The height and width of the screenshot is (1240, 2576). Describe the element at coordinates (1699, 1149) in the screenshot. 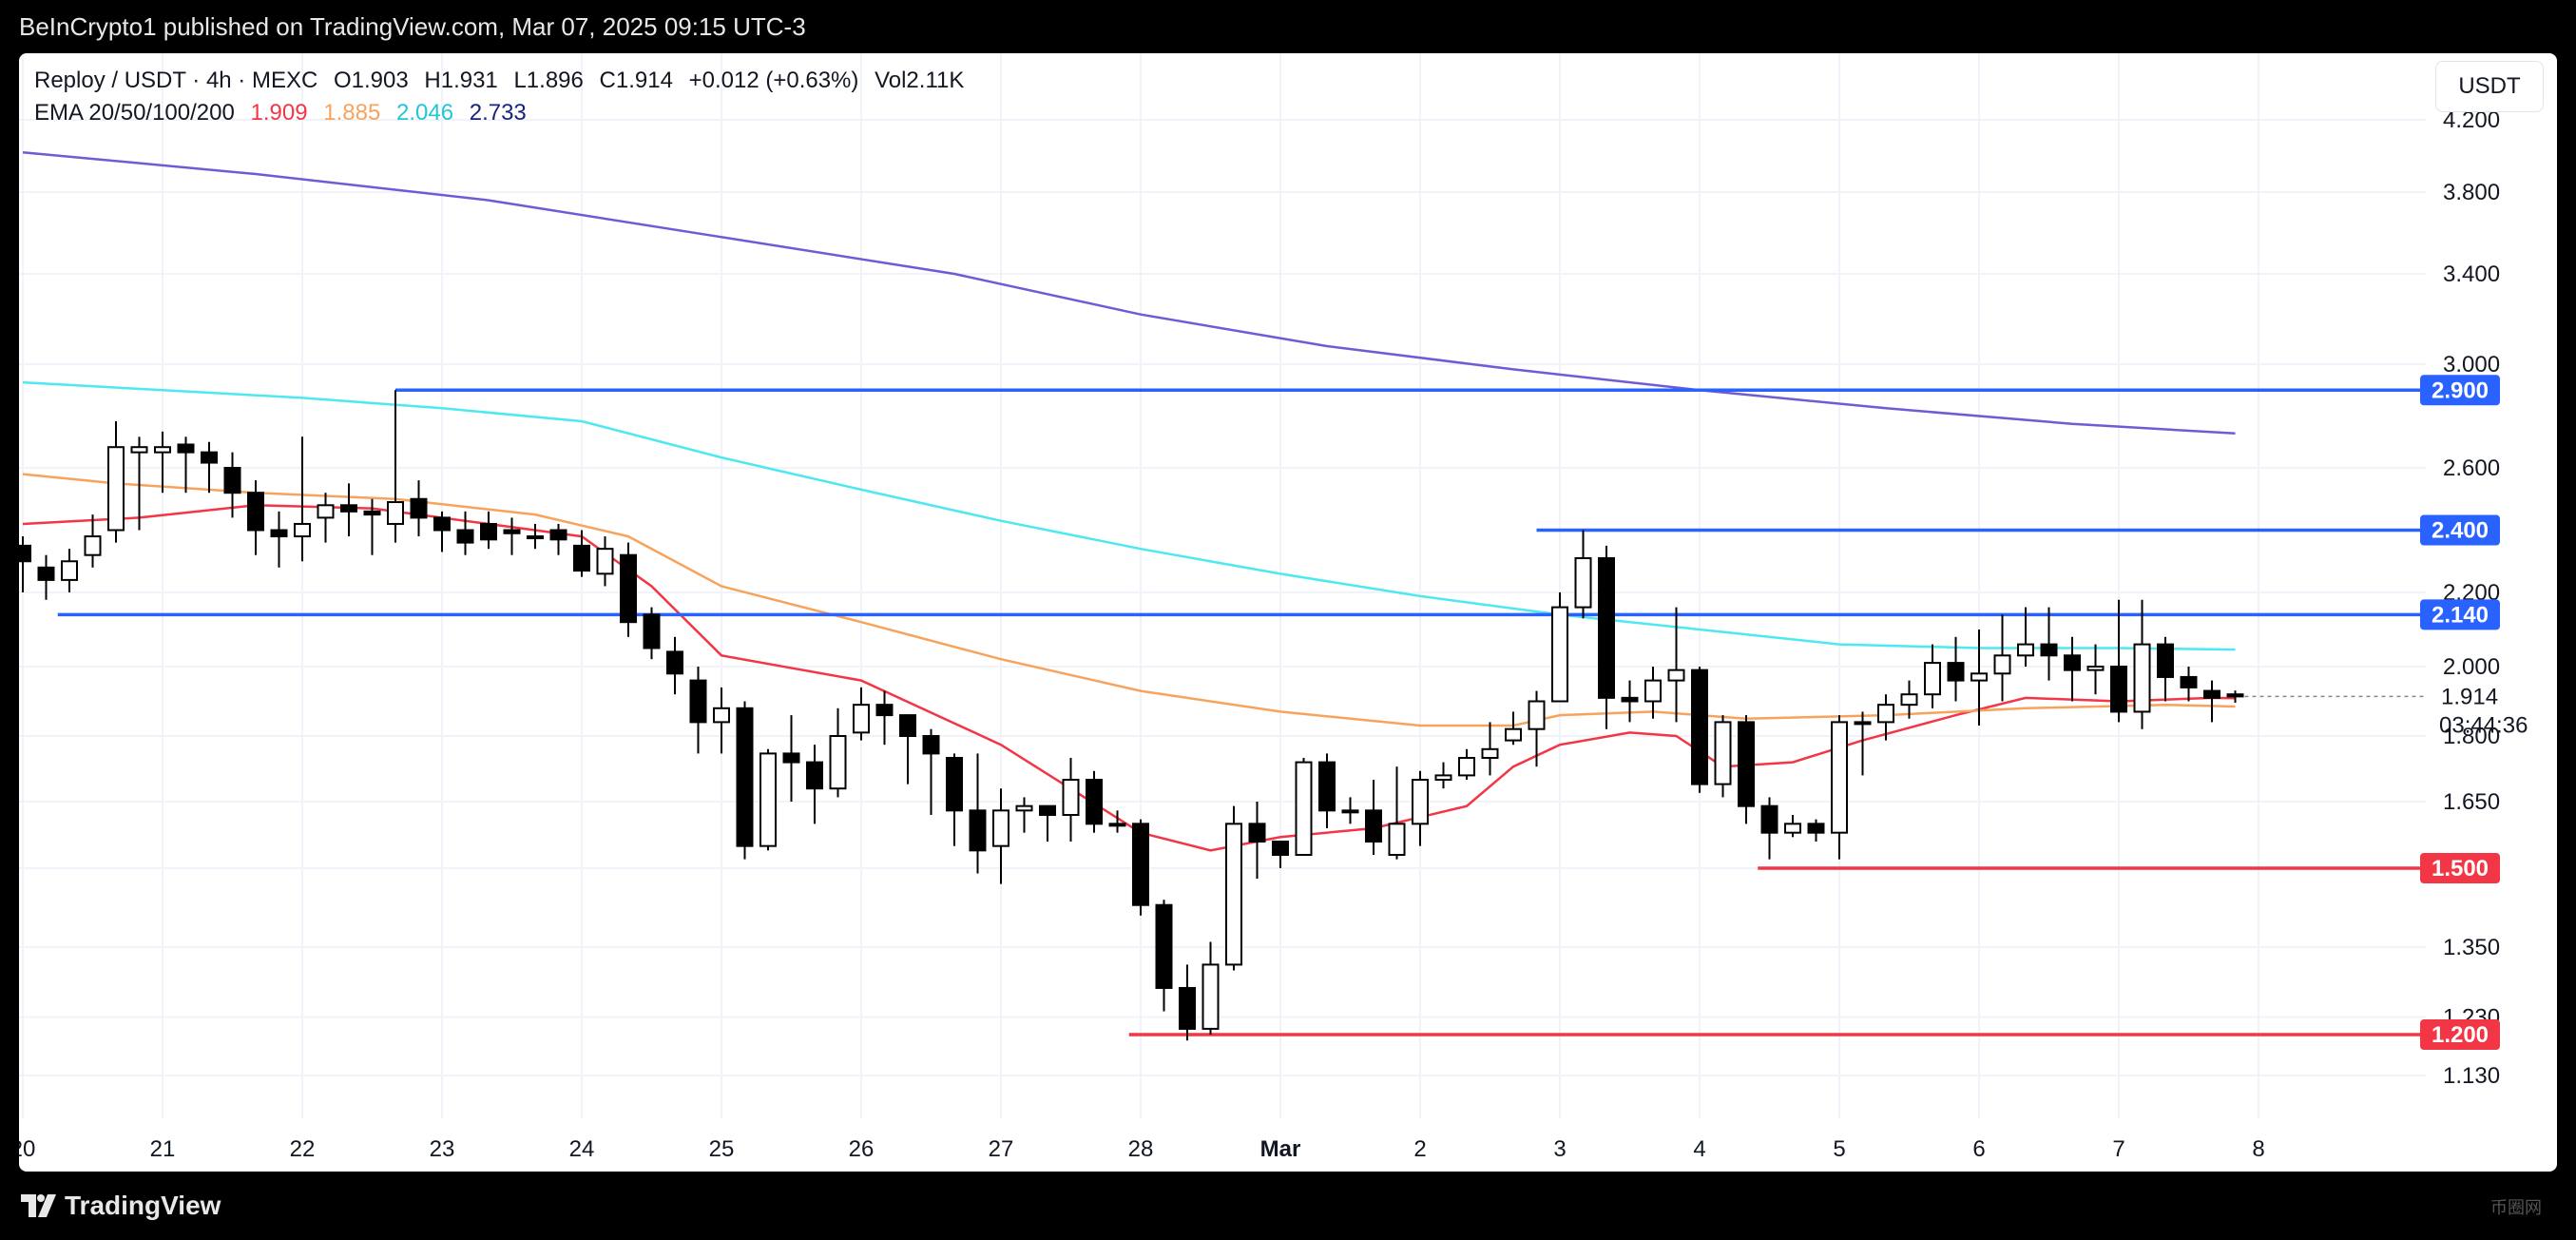

I see `x-tick-label: 4` at that location.